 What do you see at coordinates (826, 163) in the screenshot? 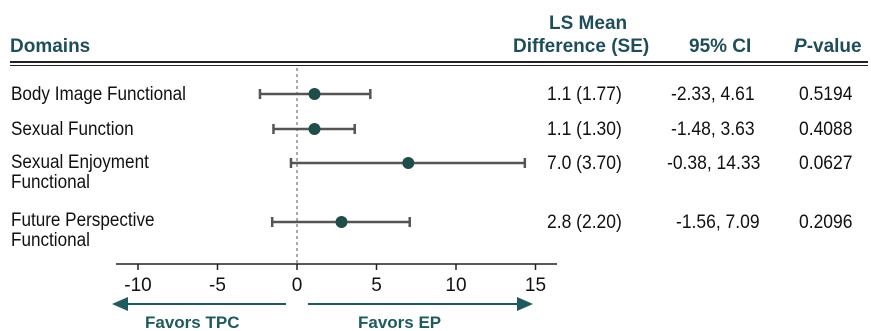
I see `p-value-3: 0.0627` at bounding box center [826, 163].